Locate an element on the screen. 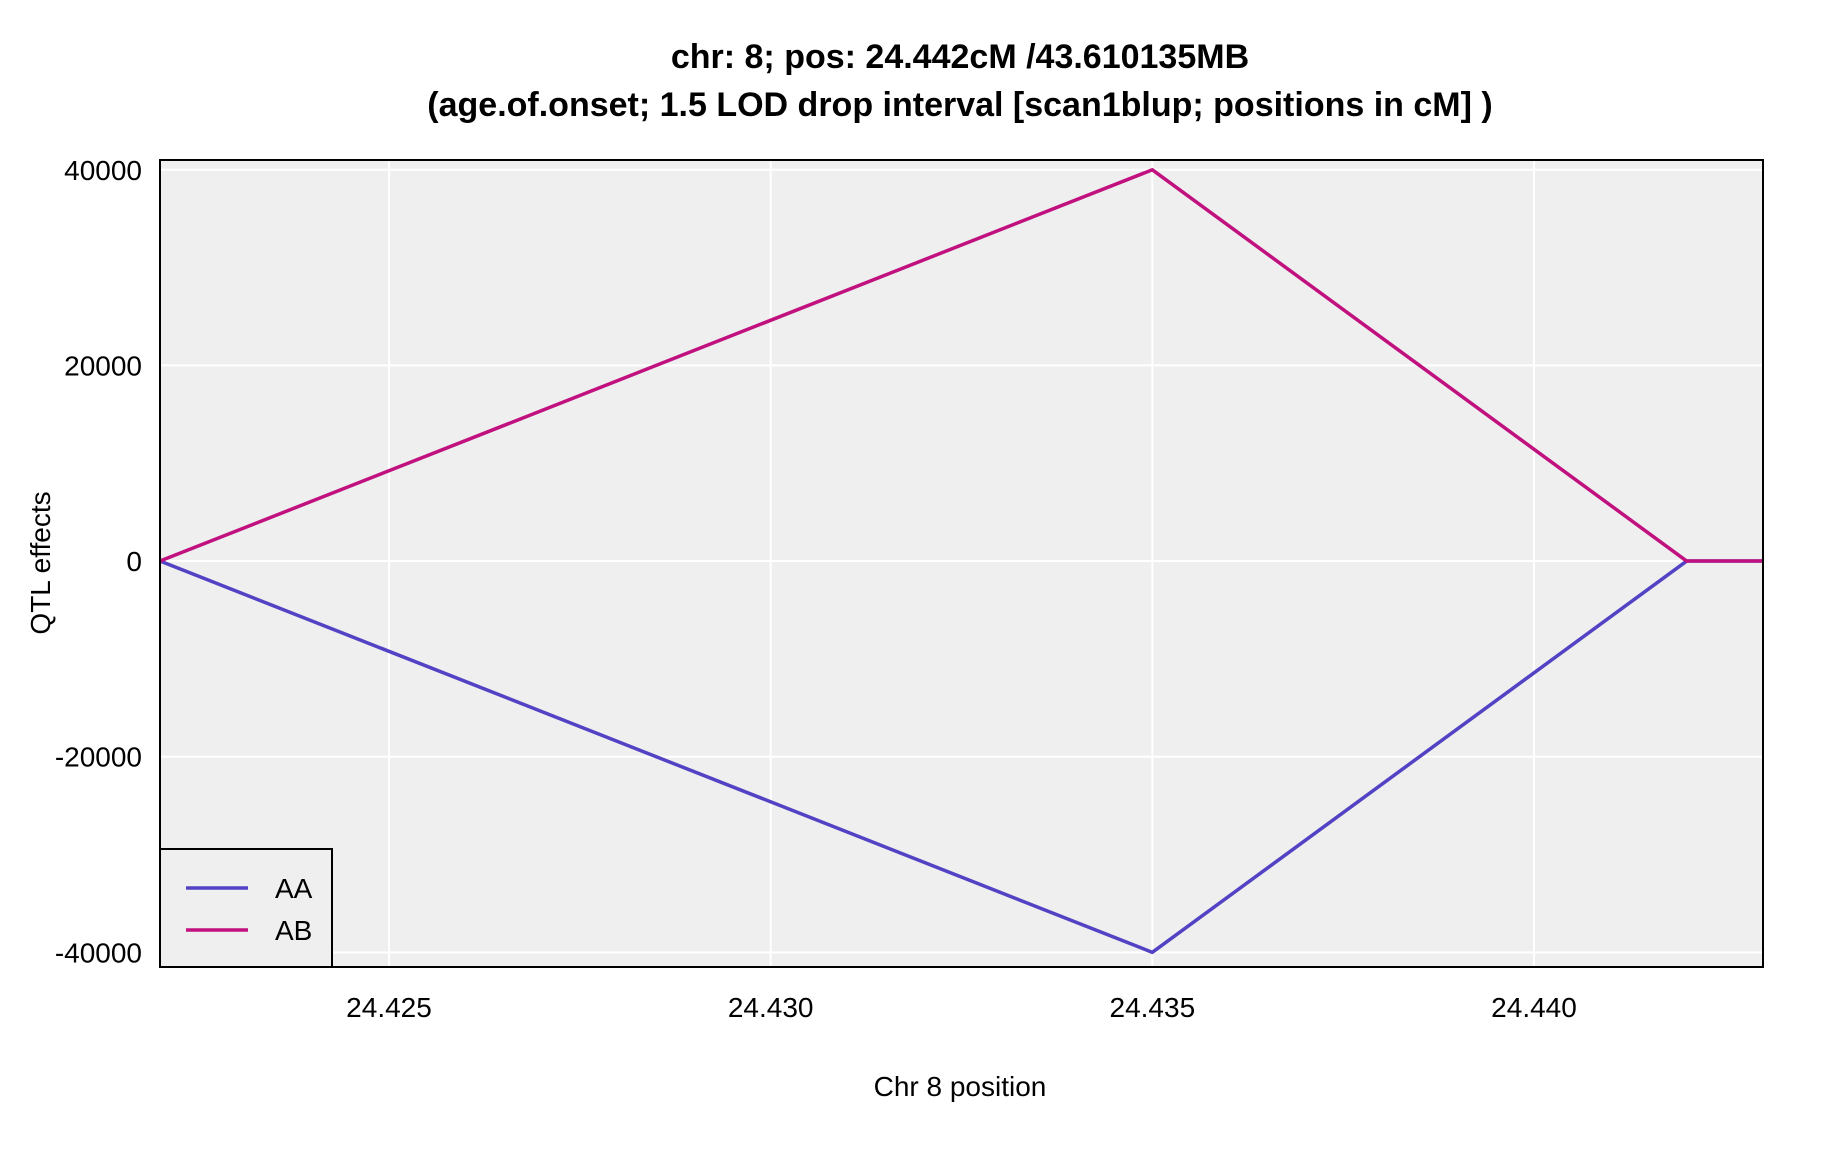 The width and height of the screenshot is (1824, 1152). legend-box is located at coordinates (246, 908).